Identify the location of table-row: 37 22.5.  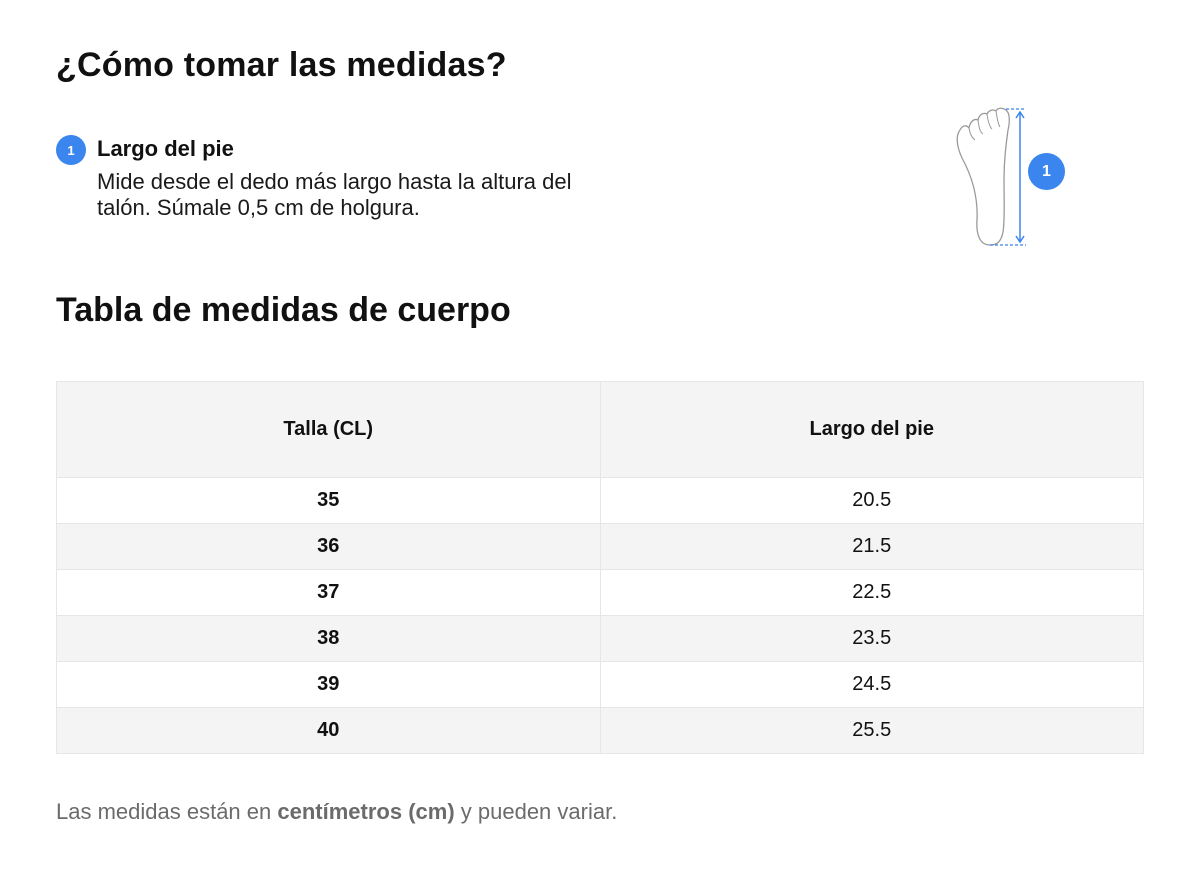
(600, 592).